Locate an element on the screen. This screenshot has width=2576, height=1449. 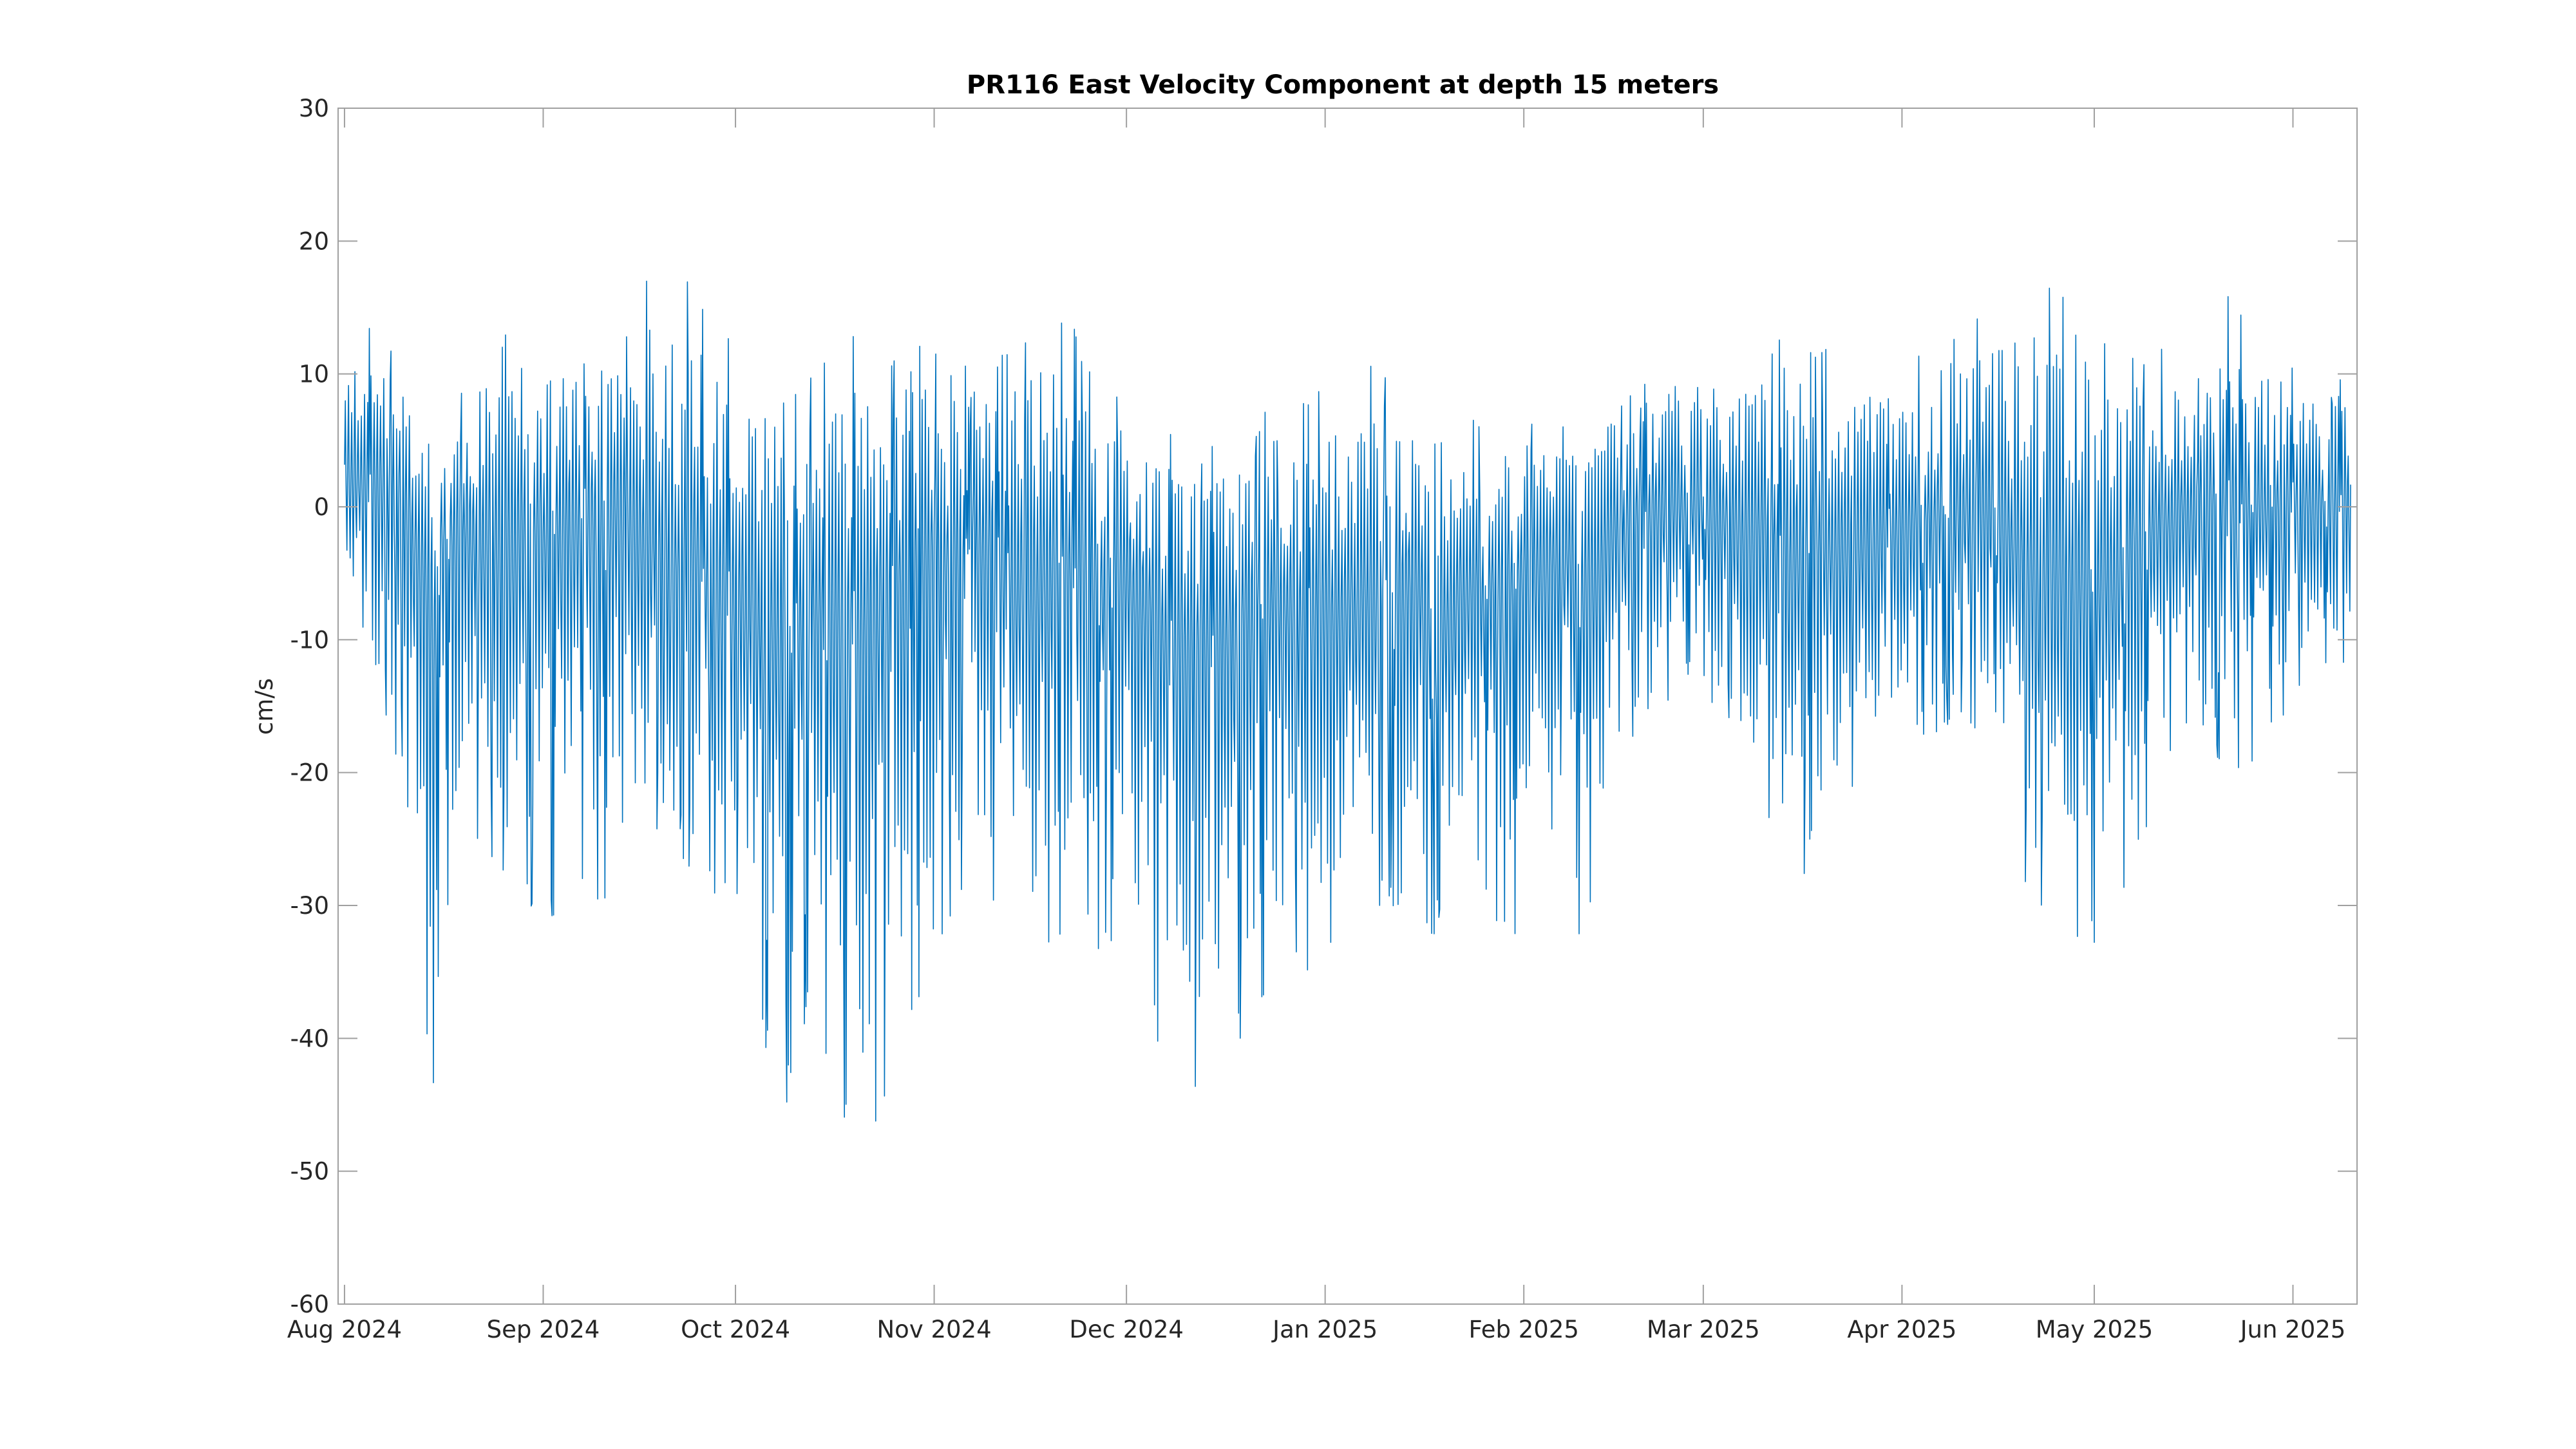
x-tick-label: Mar 2025 is located at coordinates (1704, 1329).